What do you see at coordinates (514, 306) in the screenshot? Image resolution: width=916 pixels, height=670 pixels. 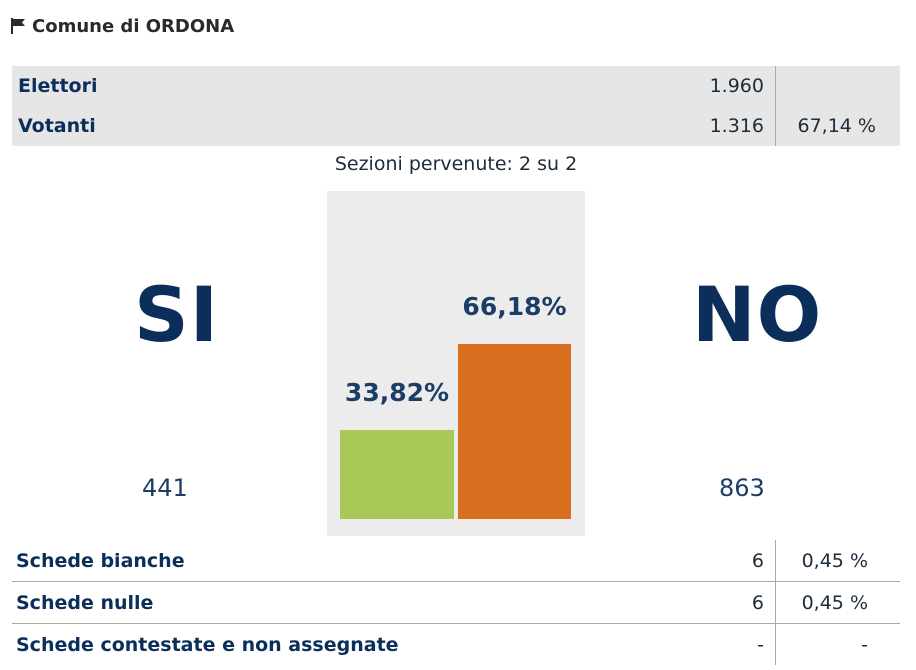 I see `bar-no-percent-label: 66,18%` at bounding box center [514, 306].